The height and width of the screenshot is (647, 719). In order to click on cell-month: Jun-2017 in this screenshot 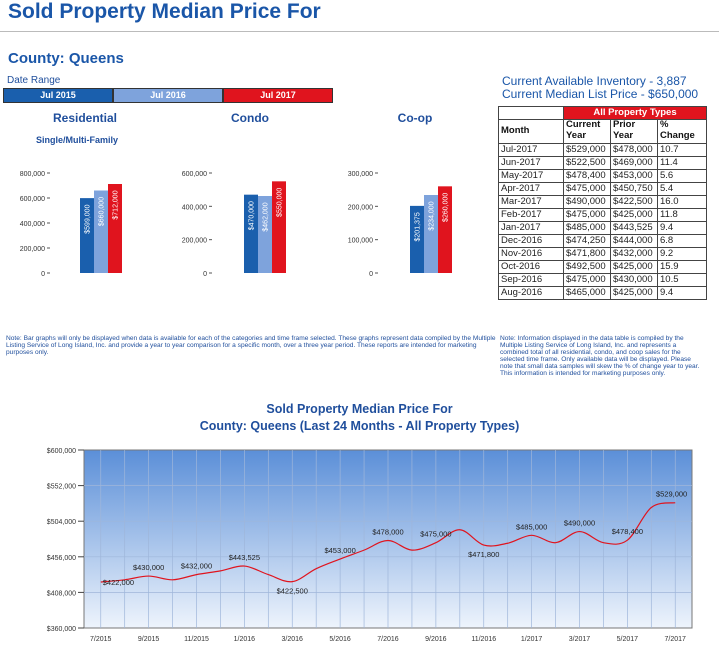, I will do `click(531, 163)`.